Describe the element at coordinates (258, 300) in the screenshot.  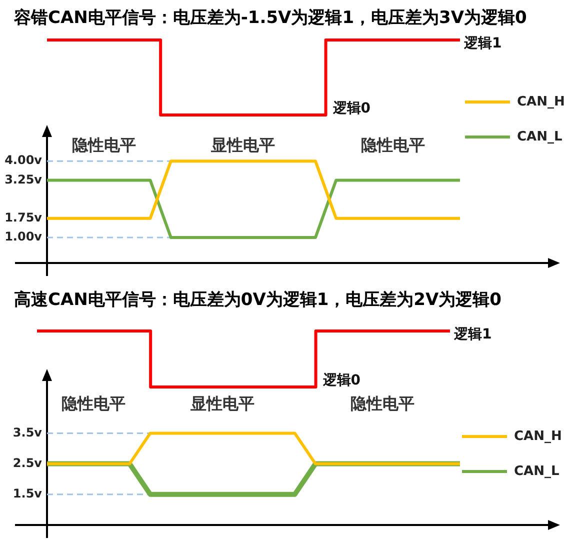
I see `chart-title: 高速CAN电平信号：电压差为0V为逻辑1，电压差为2V为逻辑0` at that location.